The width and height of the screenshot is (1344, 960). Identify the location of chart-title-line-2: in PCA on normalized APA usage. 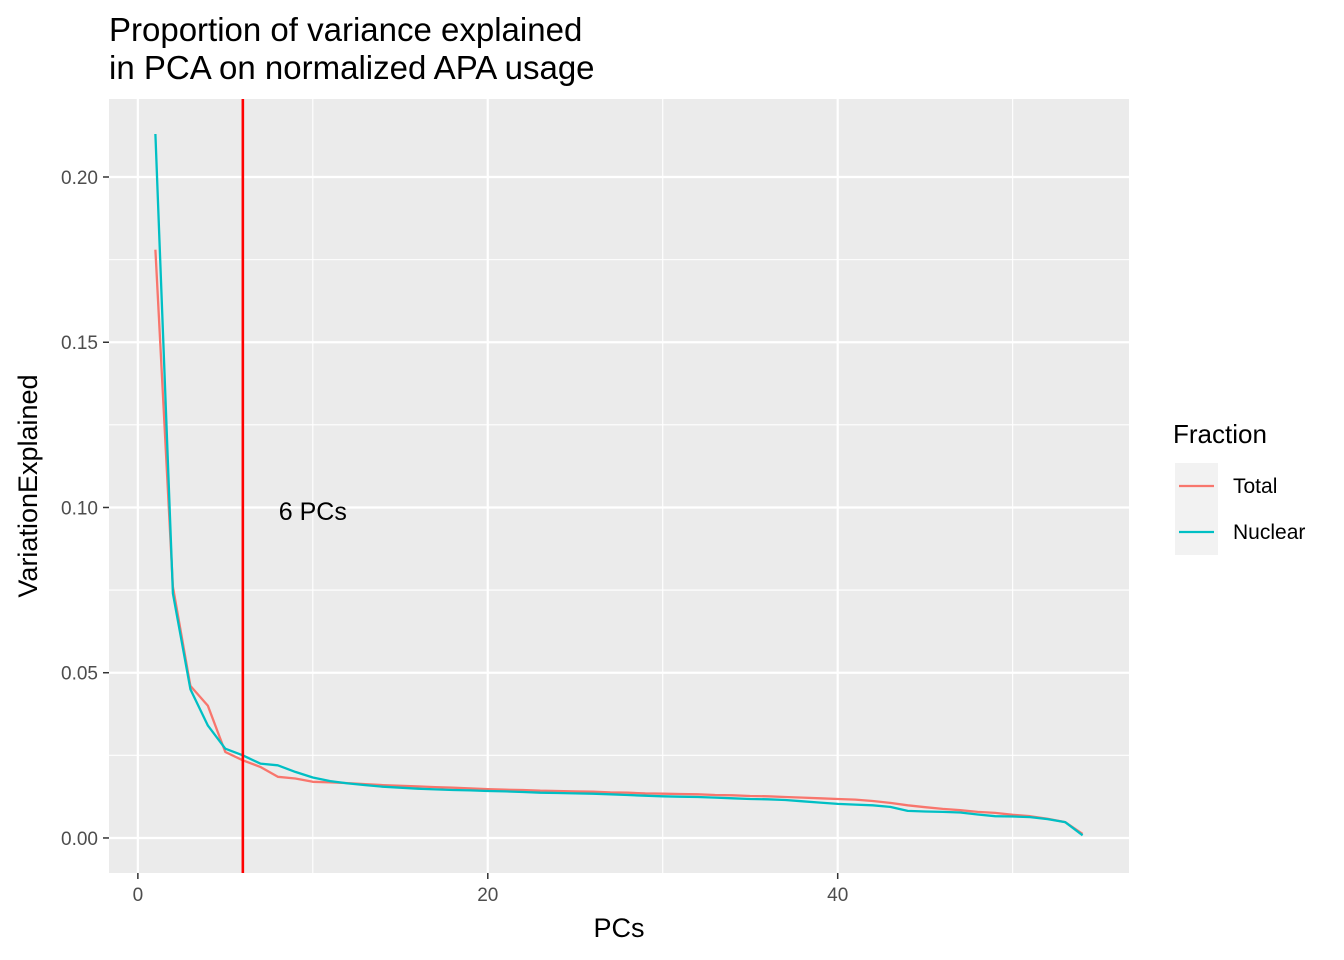
(352, 67).